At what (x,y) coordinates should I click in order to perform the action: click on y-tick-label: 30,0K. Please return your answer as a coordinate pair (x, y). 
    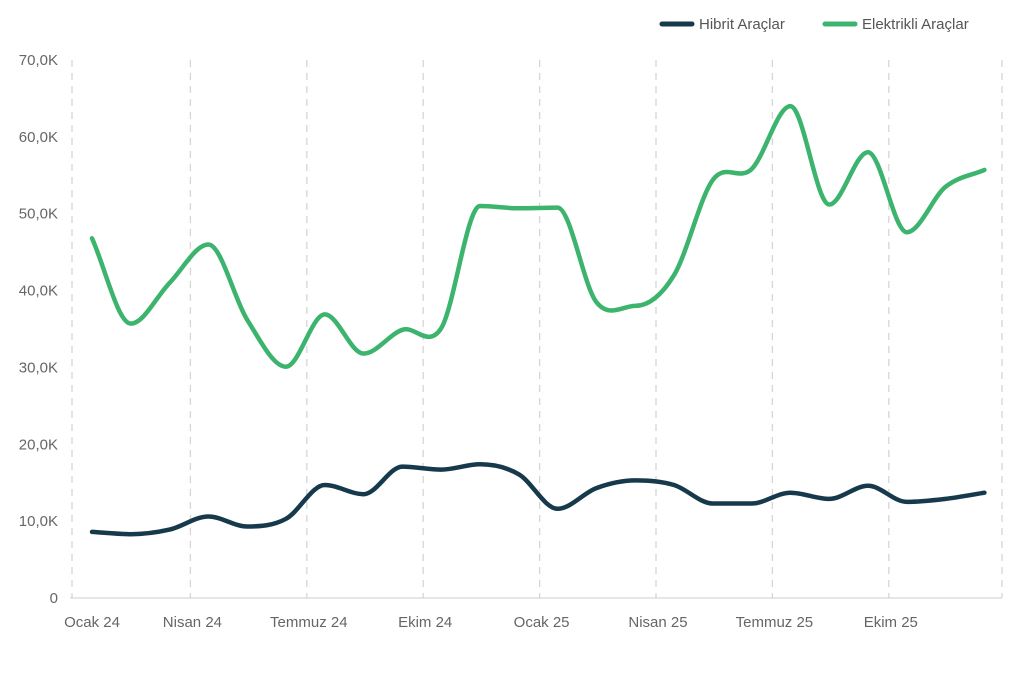
    Looking at the image, I should click on (38, 367).